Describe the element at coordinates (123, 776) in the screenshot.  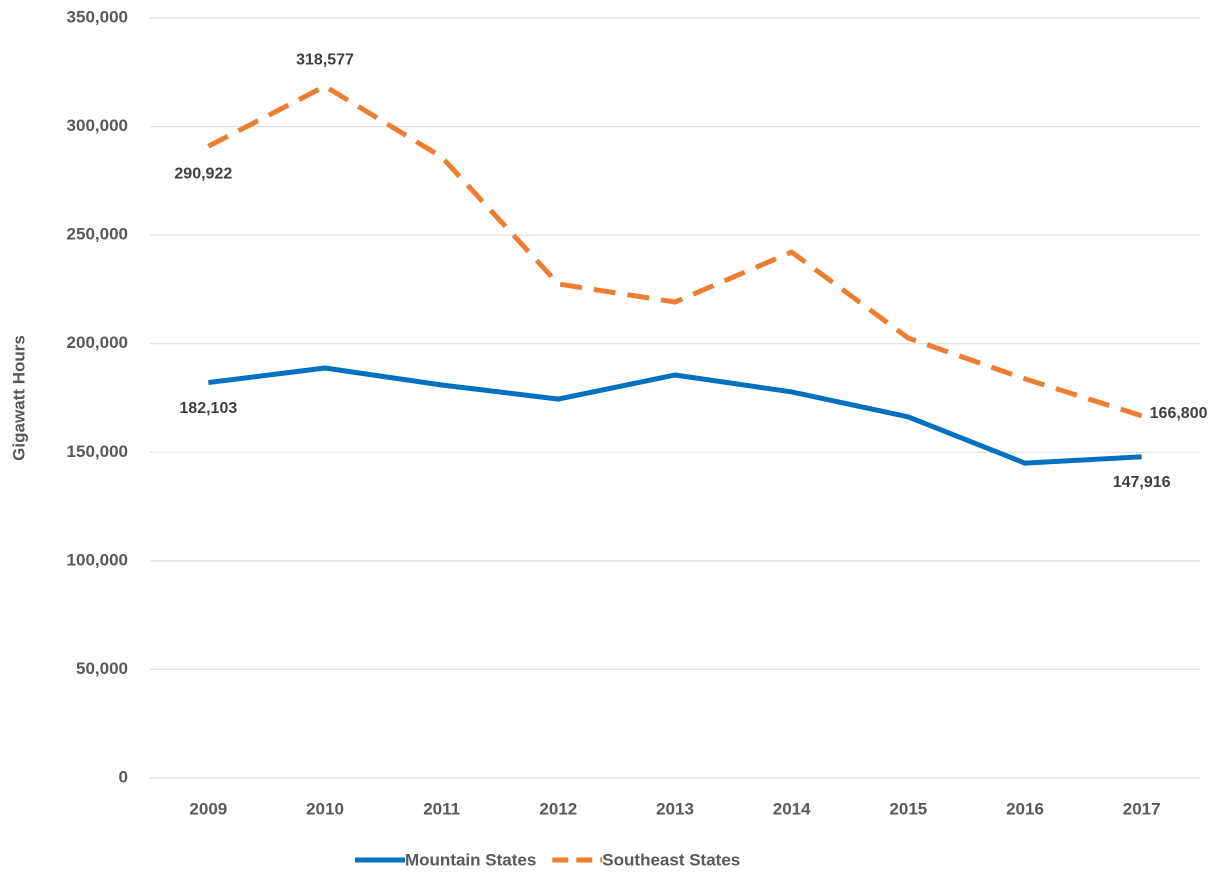
I see `y-tick-label: 0` at that location.